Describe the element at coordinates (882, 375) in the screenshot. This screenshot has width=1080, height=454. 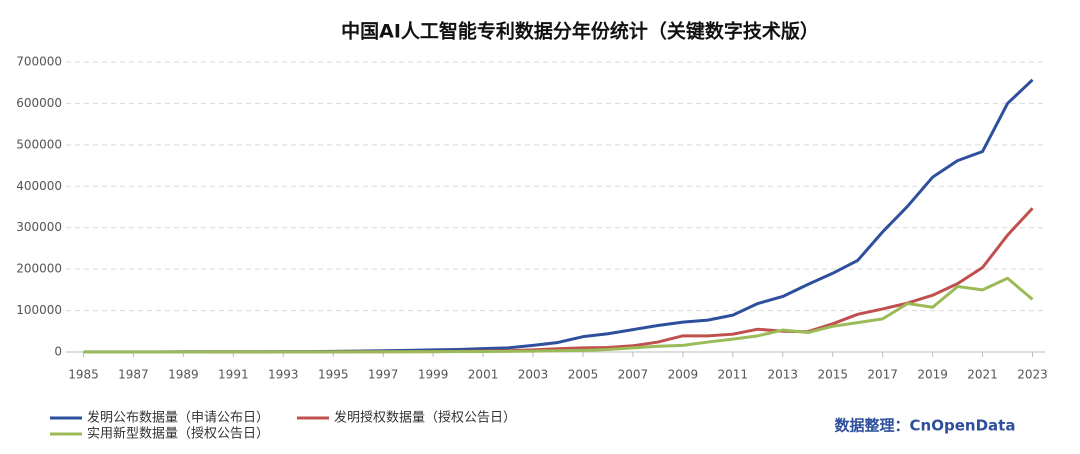
I see `x-tick-label: 2017` at that location.